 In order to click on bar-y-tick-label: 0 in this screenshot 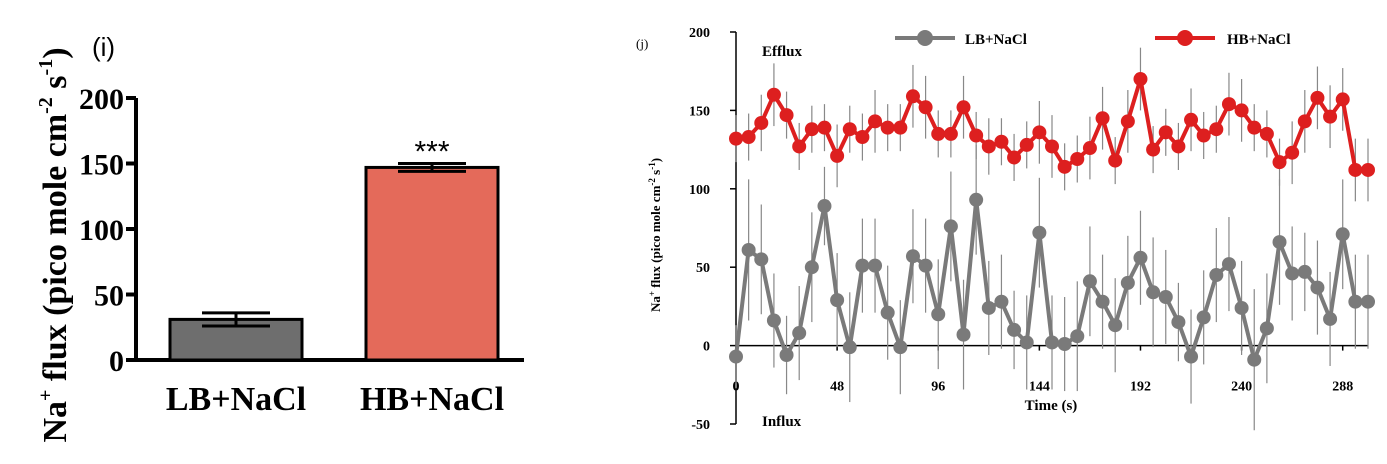, I will do `click(116, 361)`.